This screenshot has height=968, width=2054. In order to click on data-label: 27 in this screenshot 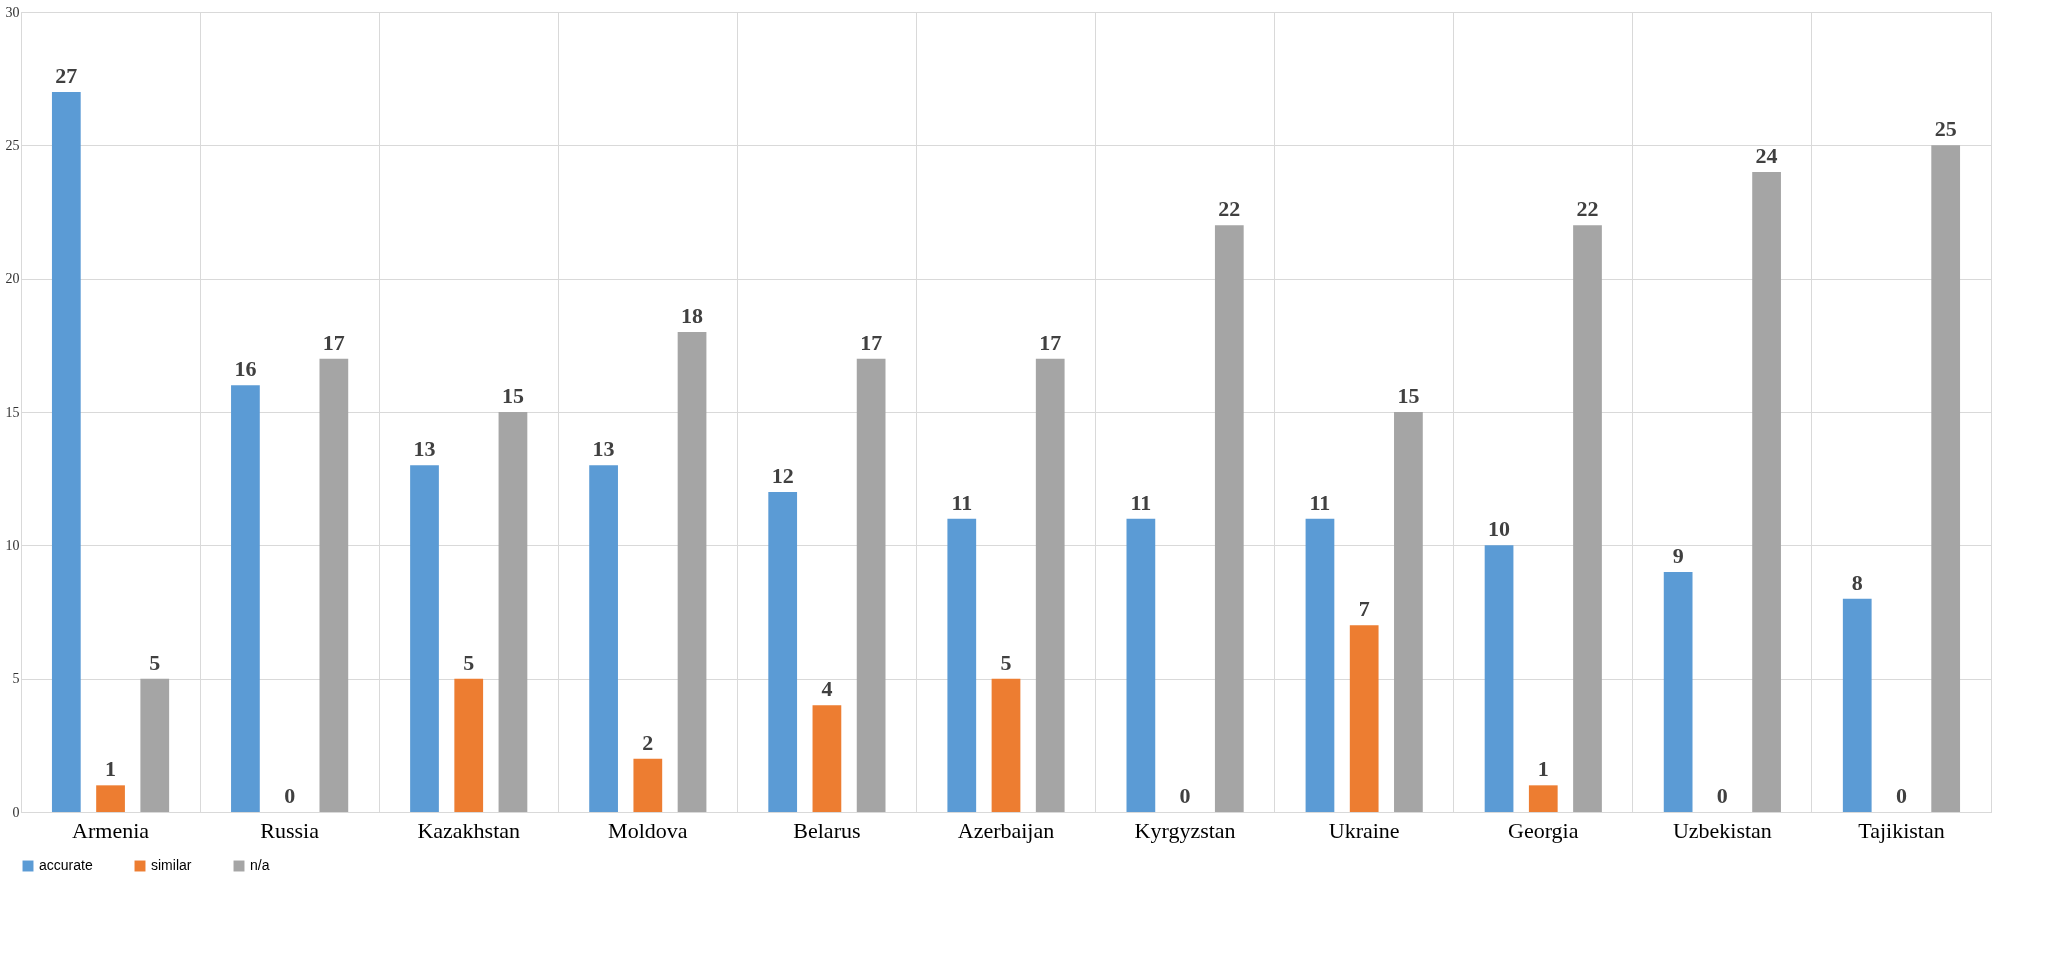, I will do `click(66, 75)`.